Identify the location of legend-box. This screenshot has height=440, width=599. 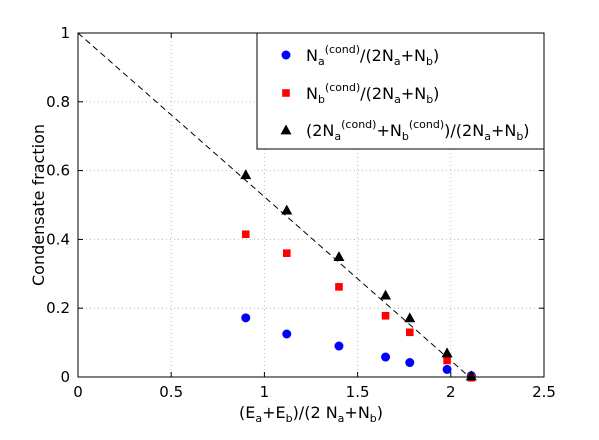
(400, 91).